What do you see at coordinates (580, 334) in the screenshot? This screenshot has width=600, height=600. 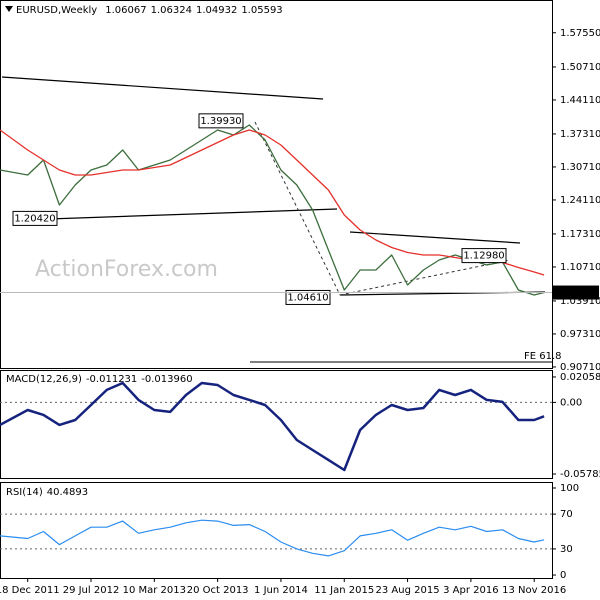 I see `y-tick-label: 0.97310` at bounding box center [580, 334].